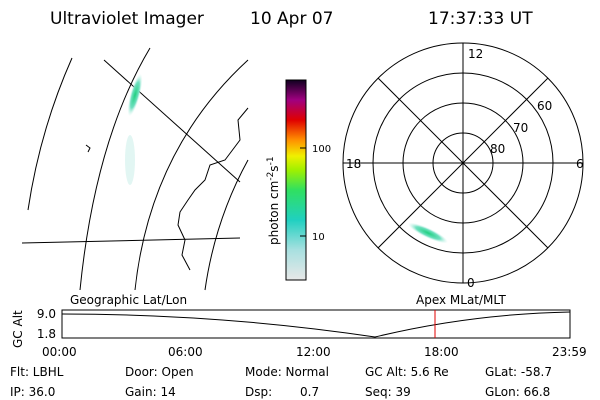 The image size is (600, 400). Describe the element at coordinates (271, 176) in the screenshot. I see `label-exp: -2` at that location.